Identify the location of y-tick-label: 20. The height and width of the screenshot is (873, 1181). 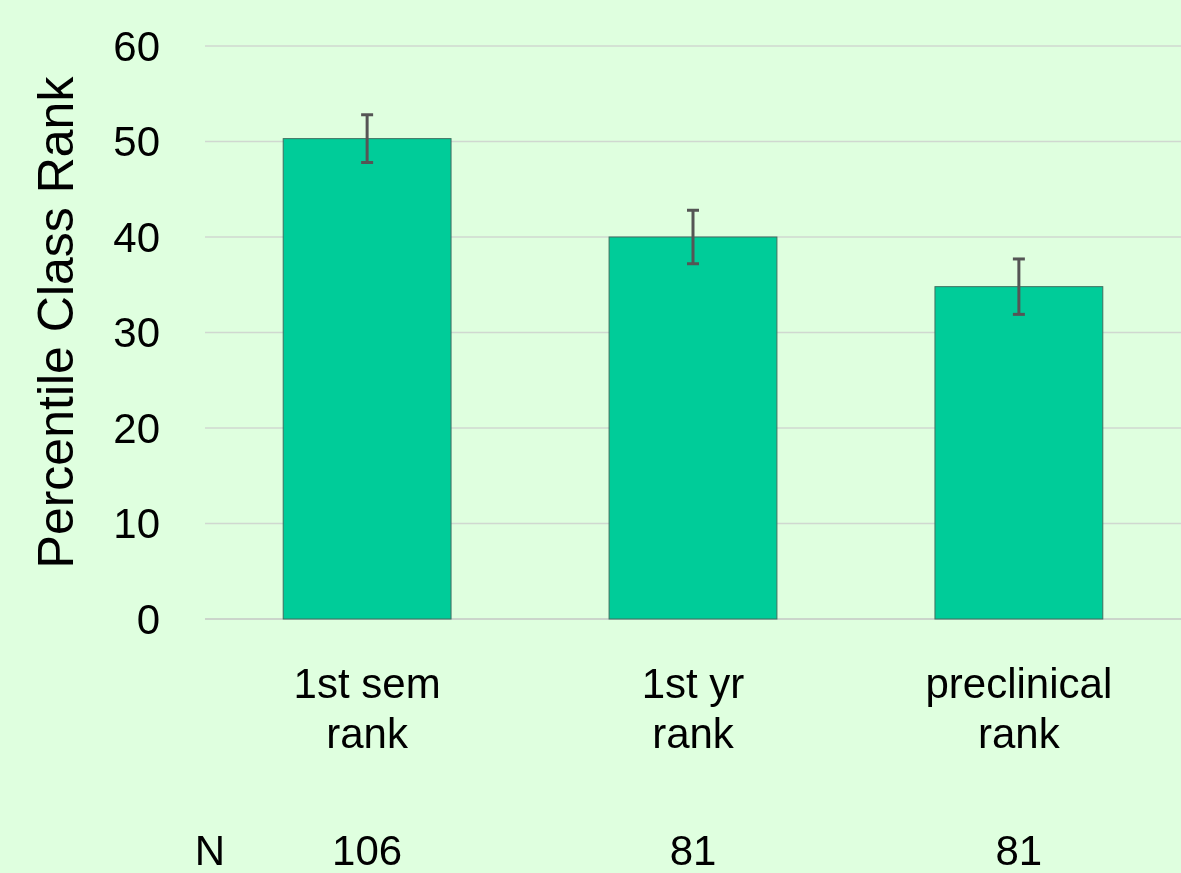
(136, 428).